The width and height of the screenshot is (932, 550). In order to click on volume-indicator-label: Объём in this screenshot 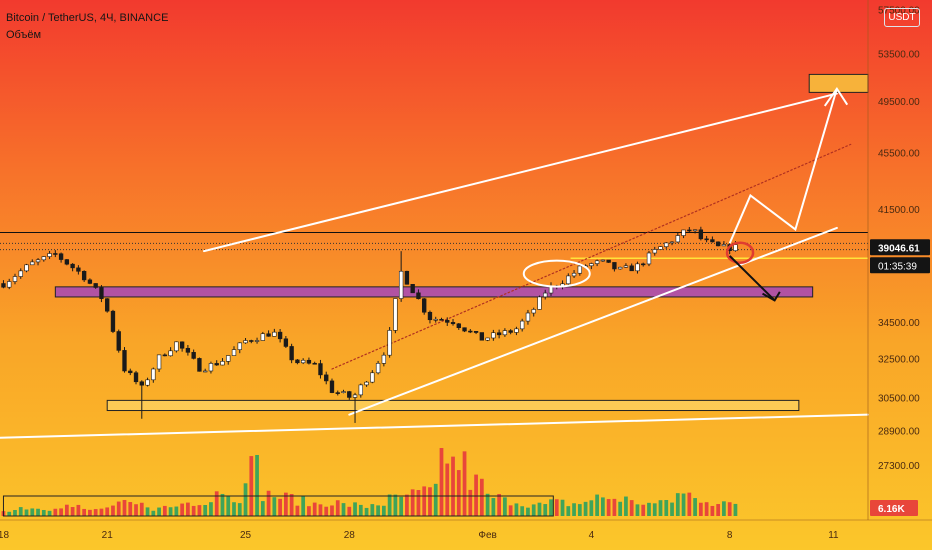, I will do `click(24, 35)`.